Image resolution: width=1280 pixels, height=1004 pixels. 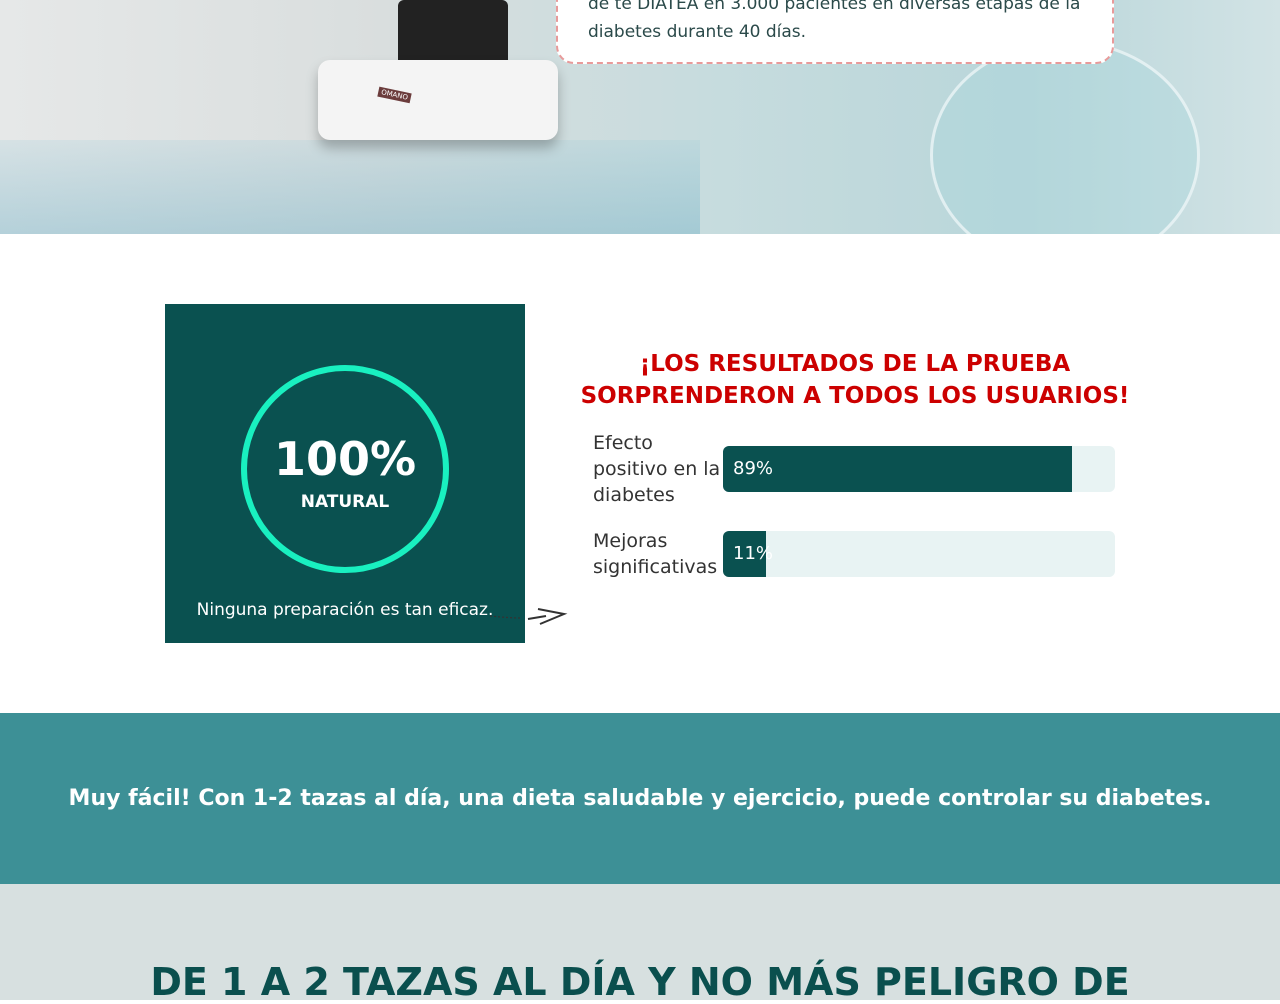 What do you see at coordinates (919, 554) in the screenshot?
I see `progress-bar: 11%` at bounding box center [919, 554].